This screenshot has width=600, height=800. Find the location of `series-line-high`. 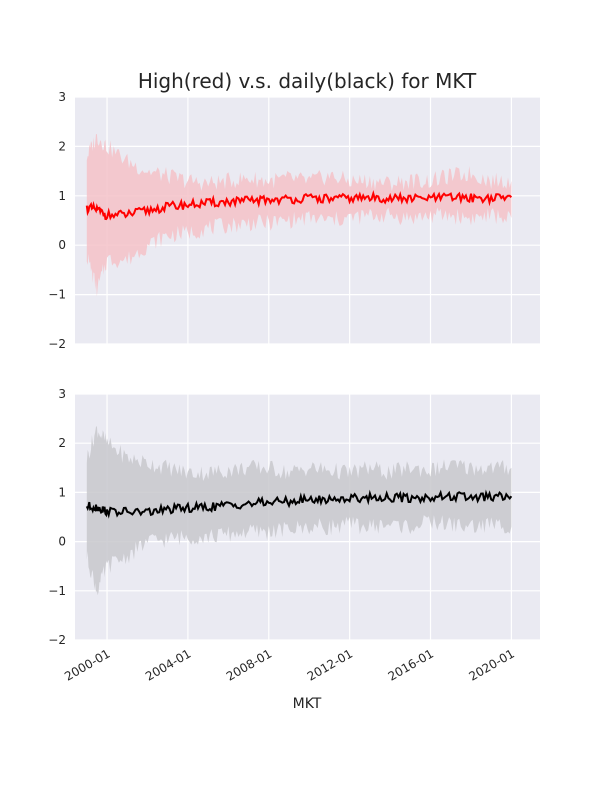

series-line-high is located at coordinates (299, 205).